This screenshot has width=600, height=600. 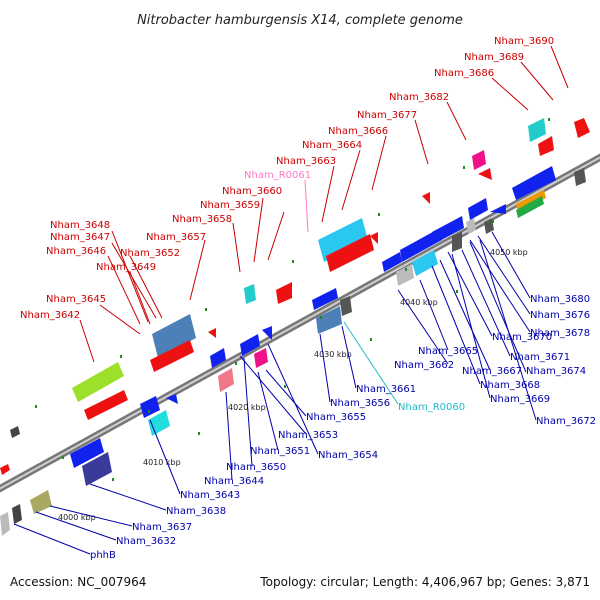 What do you see at coordinates (78, 582) in the screenshot?
I see `accession-text: Accession: NC_007964` at bounding box center [78, 582].